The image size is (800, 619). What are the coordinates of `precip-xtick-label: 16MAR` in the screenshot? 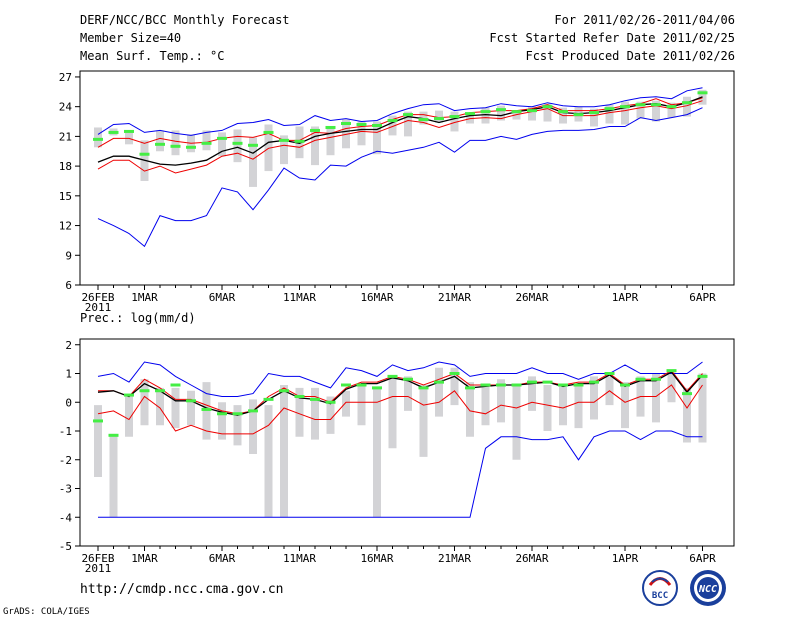 It's located at (376, 558).